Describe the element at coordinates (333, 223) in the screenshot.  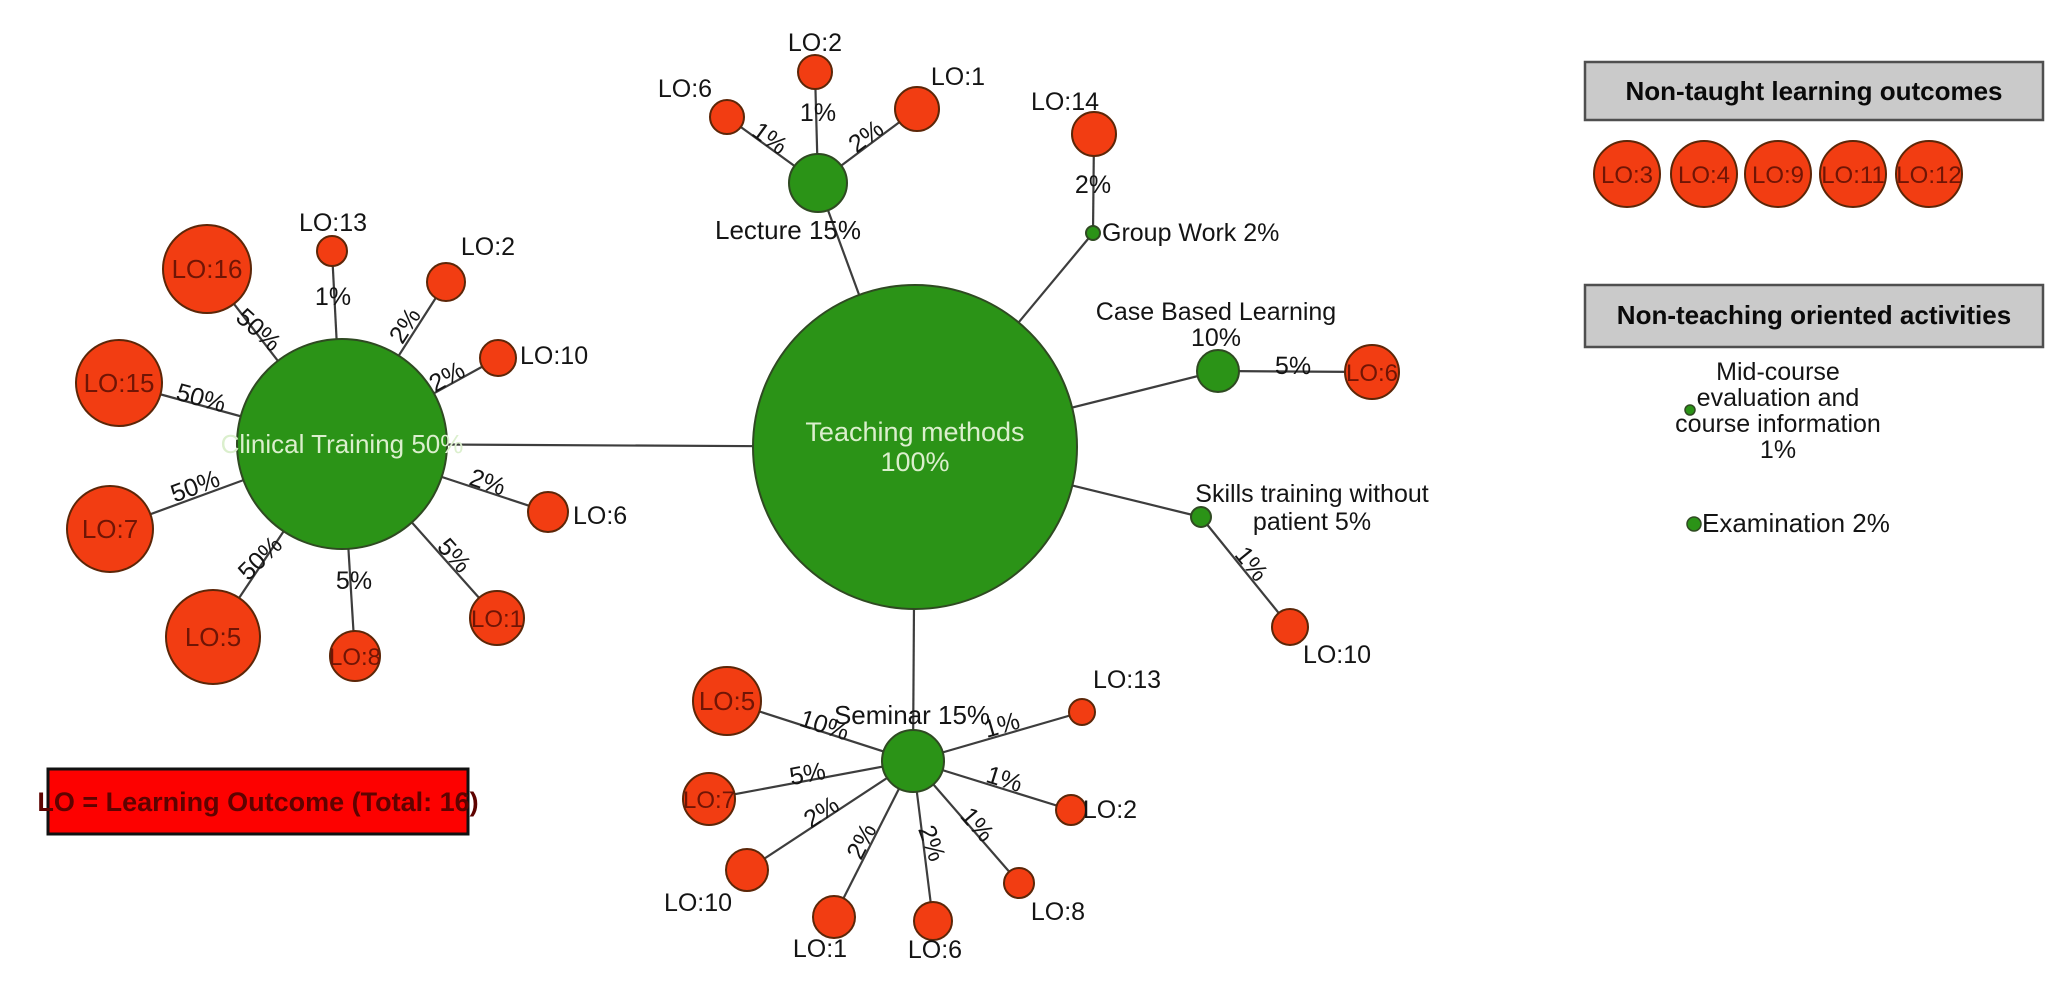
I see `node-ct_lo13-label: LO:13` at that location.